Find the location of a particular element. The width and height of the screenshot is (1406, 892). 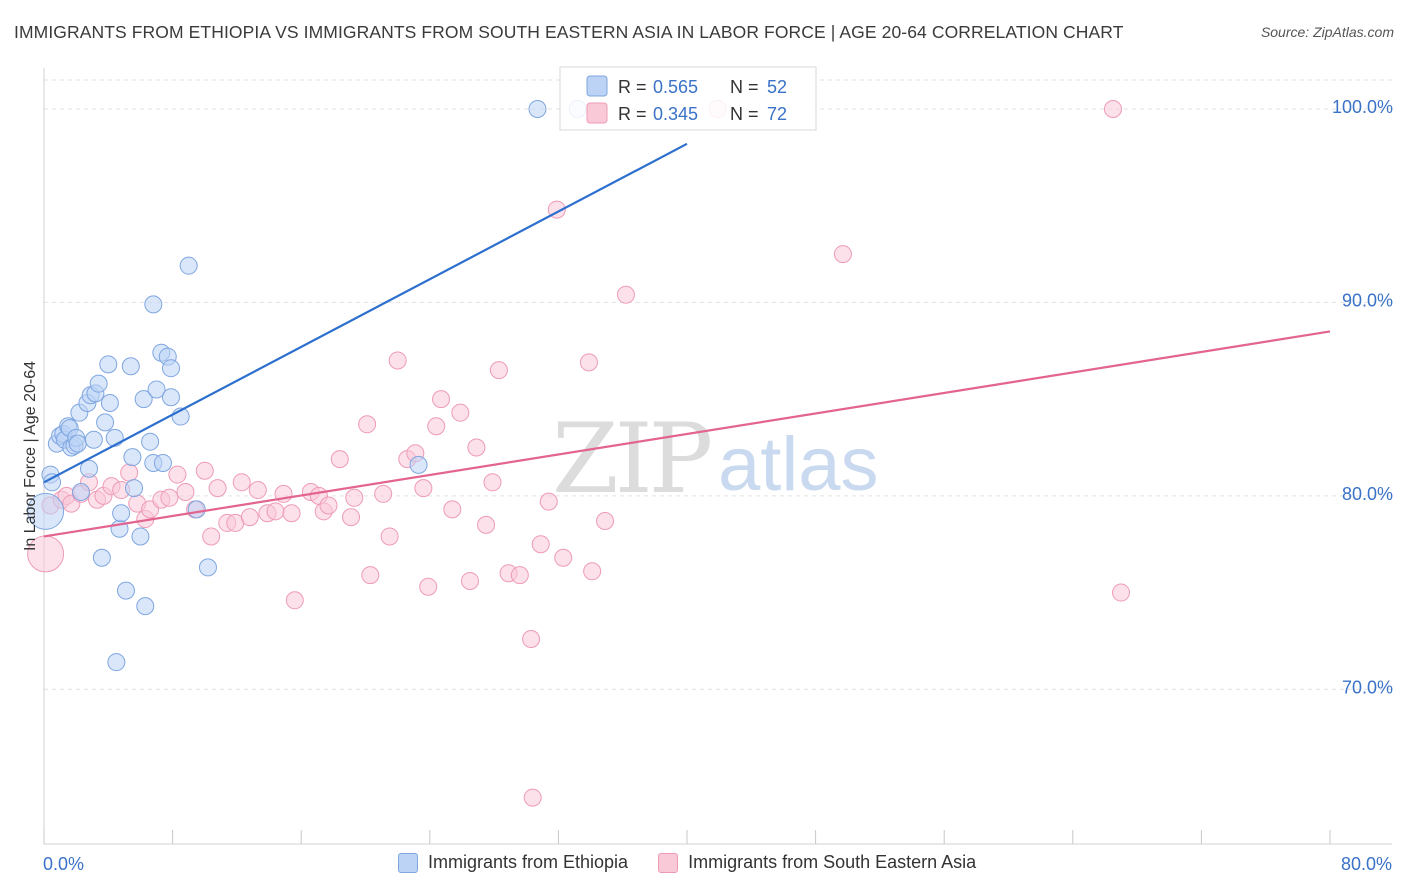

y-tick-labels: 70.0% 80.0% 90.0% 100.0% is located at coordinates (1362, 397).